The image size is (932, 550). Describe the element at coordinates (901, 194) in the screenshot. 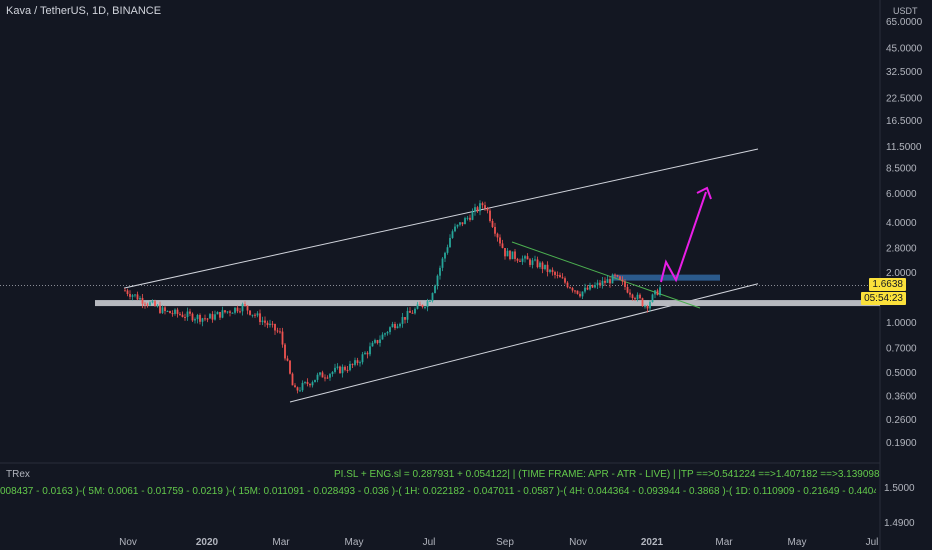

I see `y-tick-label: 6.0000` at that location.